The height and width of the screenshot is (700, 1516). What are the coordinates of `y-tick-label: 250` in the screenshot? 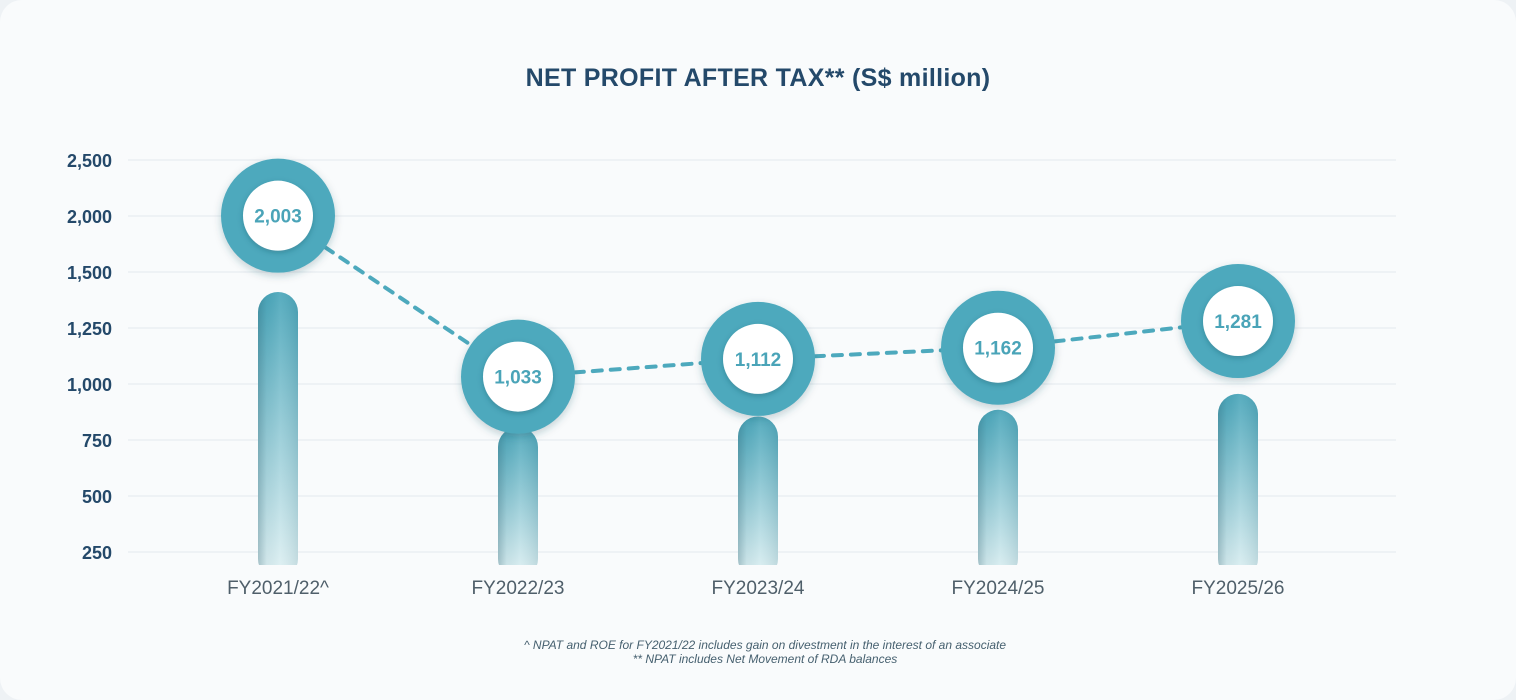 It's located at (97, 553).